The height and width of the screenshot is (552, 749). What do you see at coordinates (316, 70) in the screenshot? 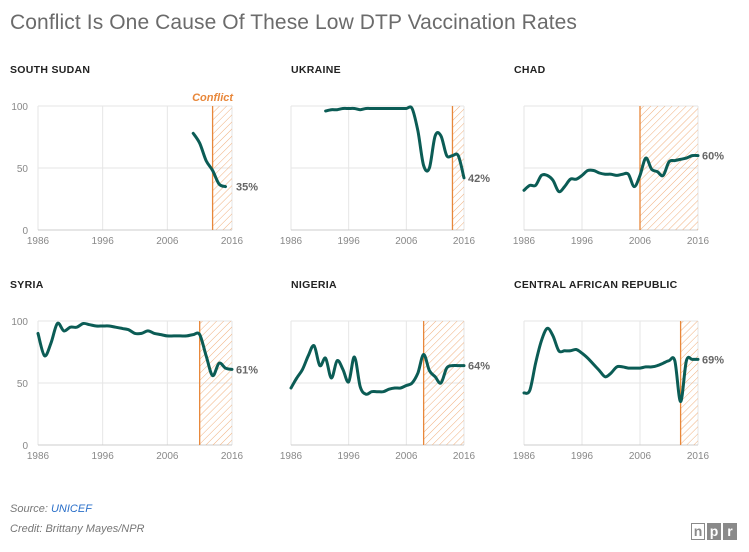
I see `ukrainepanel-title: UKRAINE` at bounding box center [316, 70].